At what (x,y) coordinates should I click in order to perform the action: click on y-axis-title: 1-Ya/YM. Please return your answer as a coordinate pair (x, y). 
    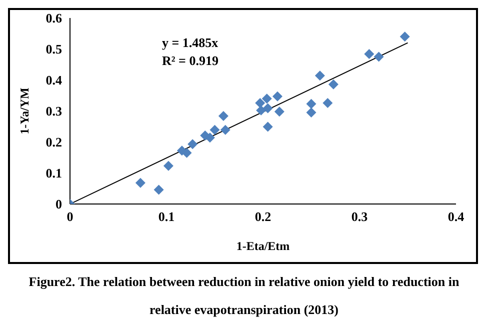
    Looking at the image, I should click on (24, 111).